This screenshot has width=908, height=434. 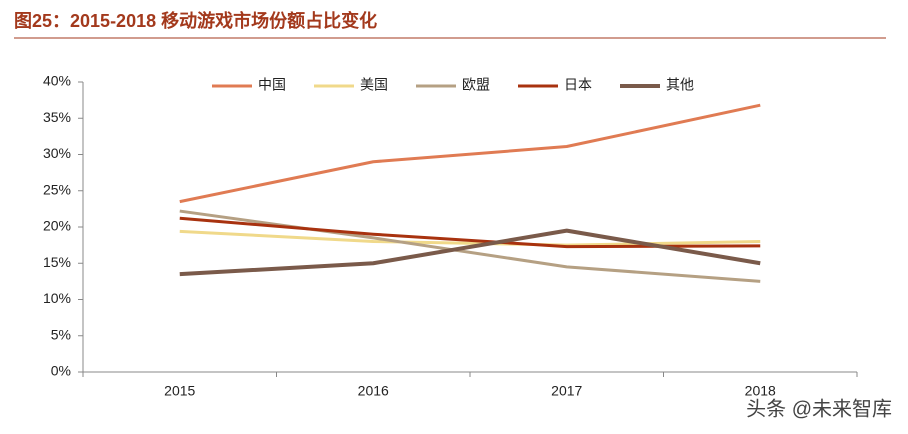 What do you see at coordinates (578, 85) in the screenshot?
I see `legend-label: 日本` at bounding box center [578, 85].